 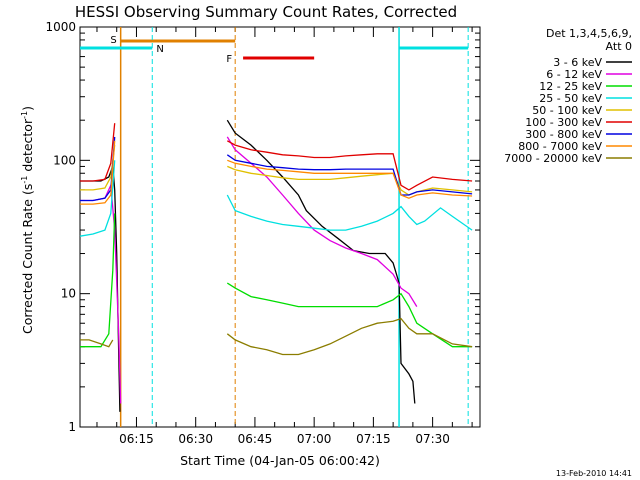 I want to click on y-tick-label: 1000, so click(x=60, y=27).